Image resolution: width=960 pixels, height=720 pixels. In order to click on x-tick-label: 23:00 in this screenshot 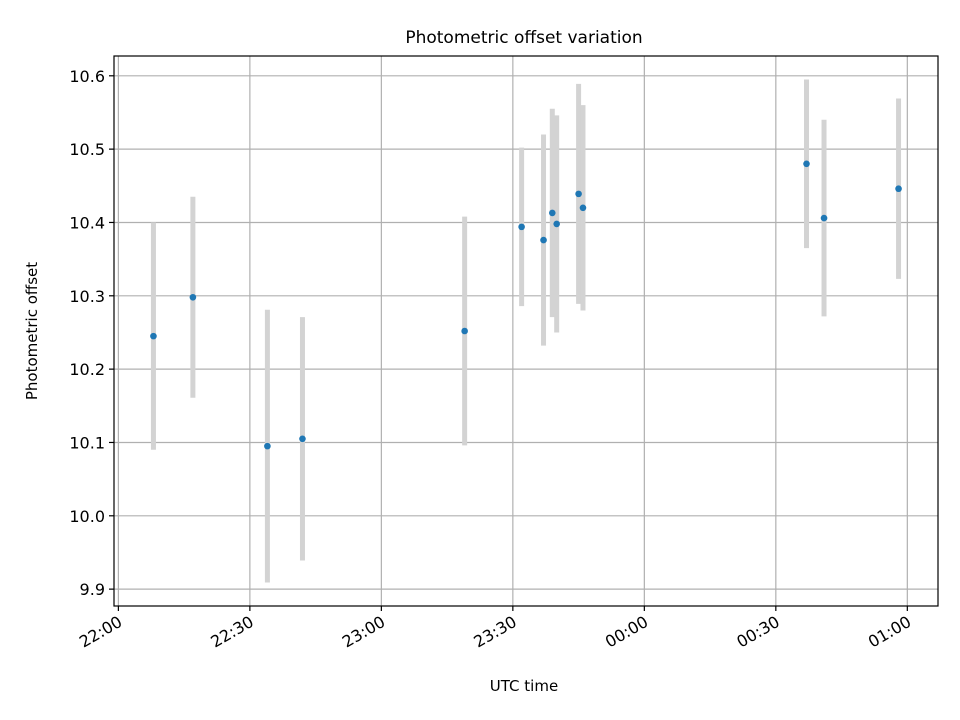, I will do `click(363, 632)`.